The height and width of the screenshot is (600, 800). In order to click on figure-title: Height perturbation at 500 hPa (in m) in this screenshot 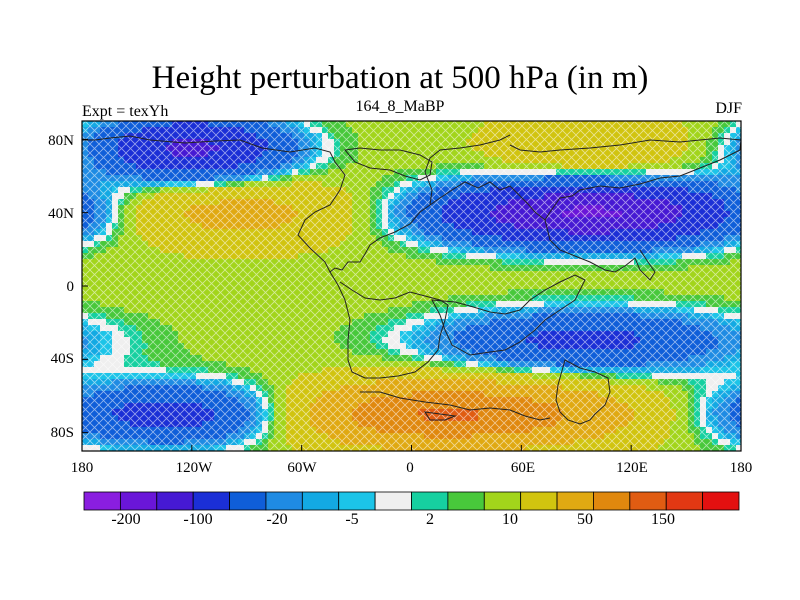, I will do `click(400, 78)`.